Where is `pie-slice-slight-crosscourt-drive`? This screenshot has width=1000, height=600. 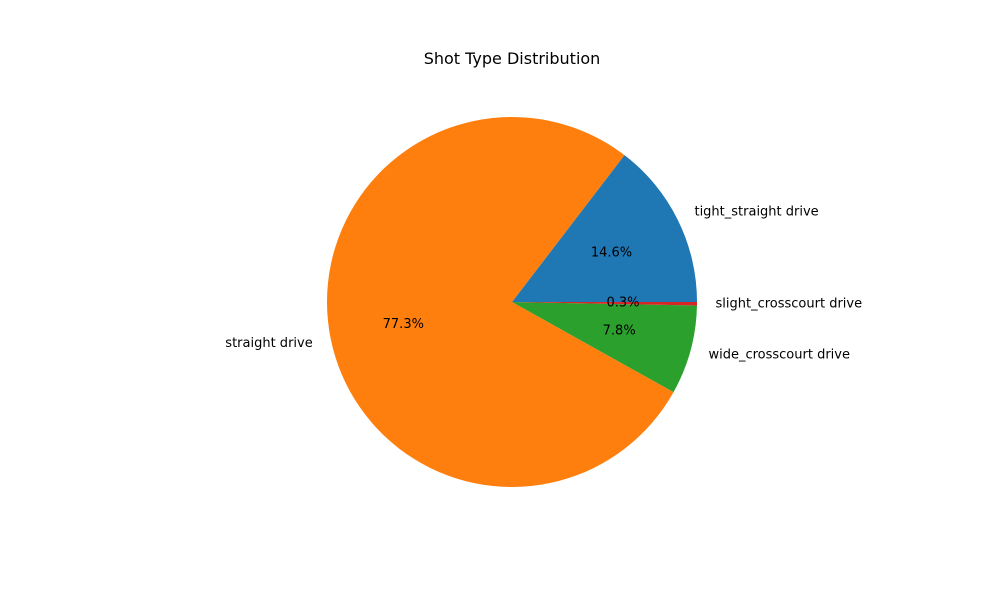 pie-slice-slight-crosscourt-drive is located at coordinates (605, 304).